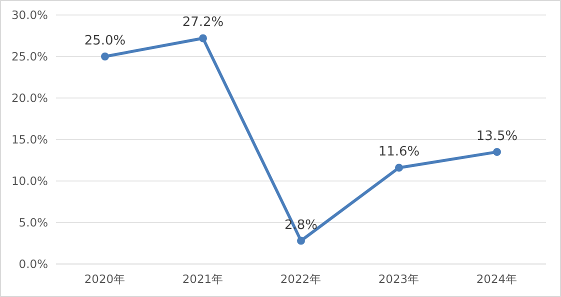 This screenshot has width=561, height=297. I want to click on x-tick-label: 2021年, so click(203, 279).